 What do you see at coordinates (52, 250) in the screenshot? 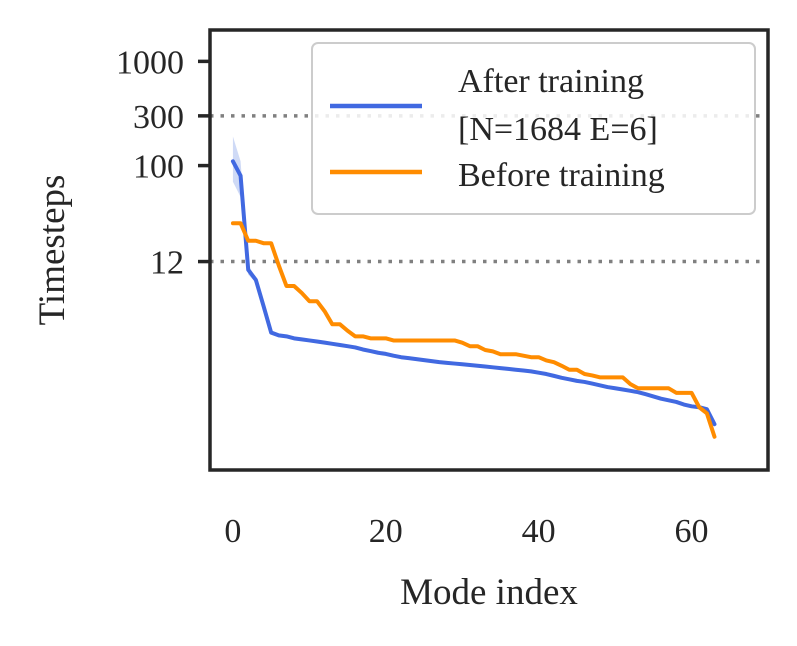
I see `y-axis-label: Timesteps` at bounding box center [52, 250].